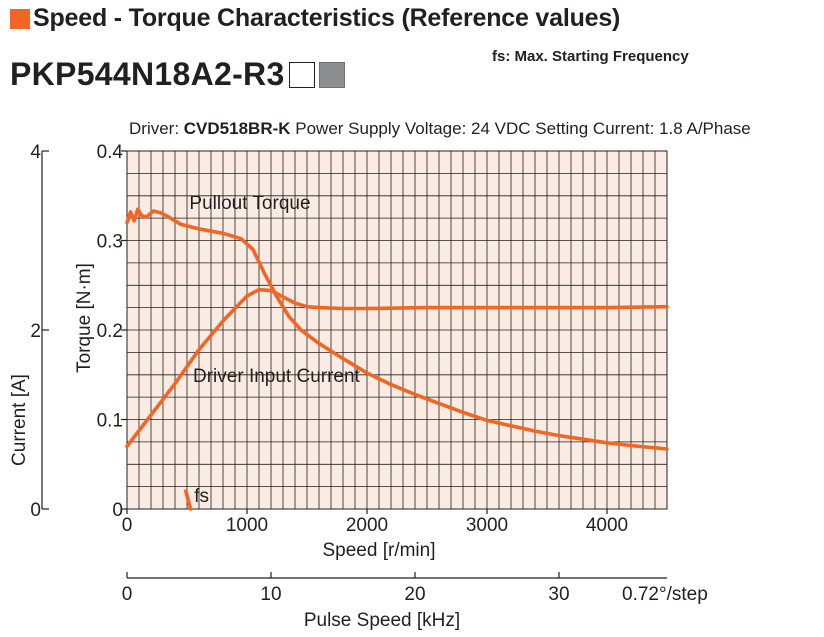 The image size is (824, 637). What do you see at coordinates (558, 594) in the screenshot?
I see `pulse-tick-label-3: 30` at bounding box center [558, 594].